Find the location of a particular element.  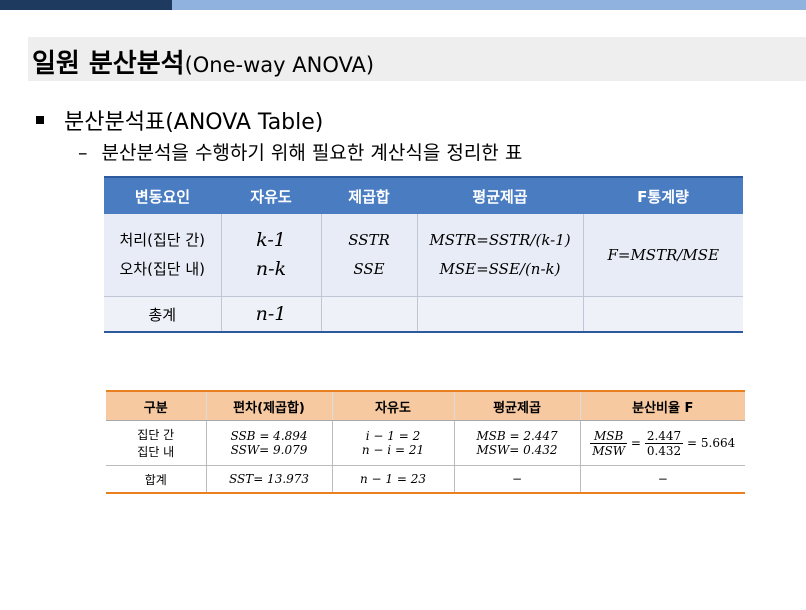

sst-value: SST= 13.973 is located at coordinates (269, 479).